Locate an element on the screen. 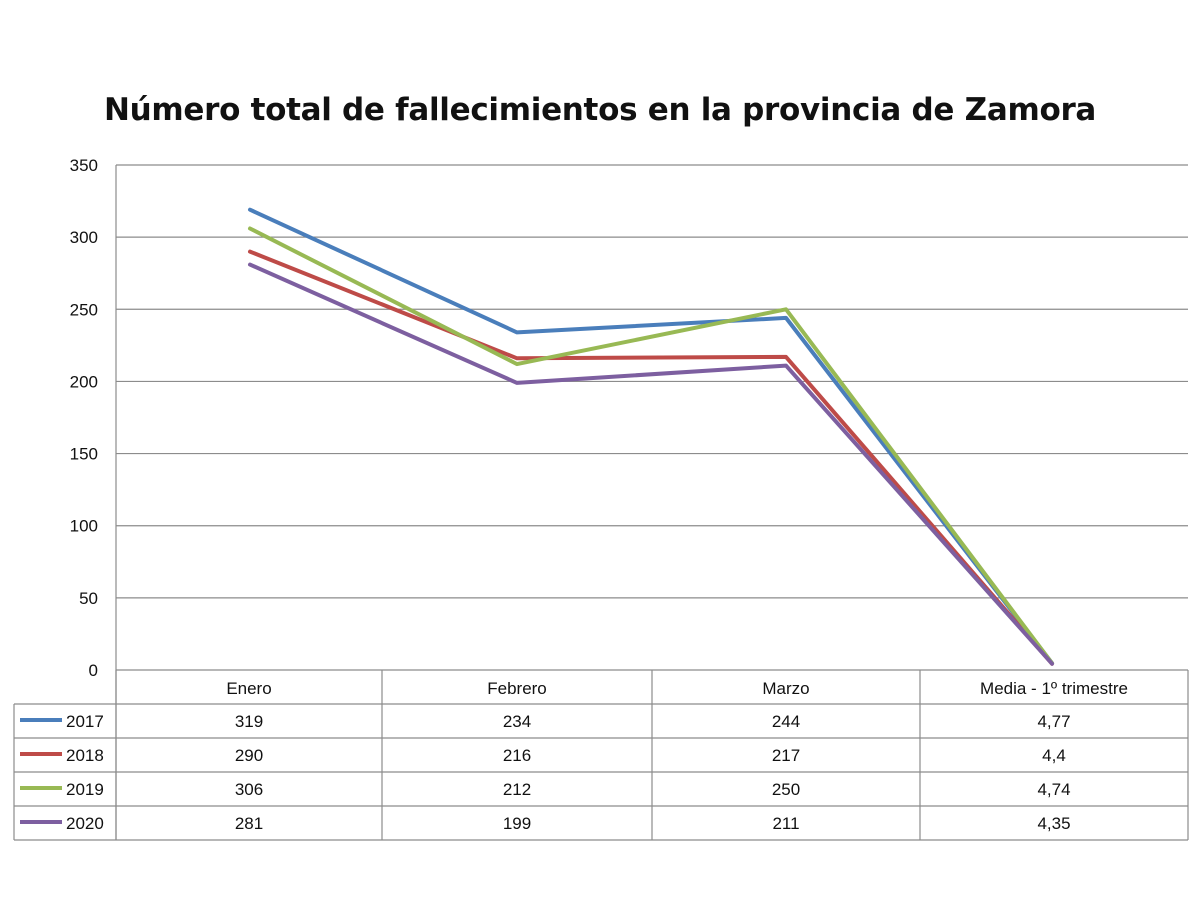 Image resolution: width=1200 pixels, height=900 pixels. y-tick-label: 350 is located at coordinates (84, 165).